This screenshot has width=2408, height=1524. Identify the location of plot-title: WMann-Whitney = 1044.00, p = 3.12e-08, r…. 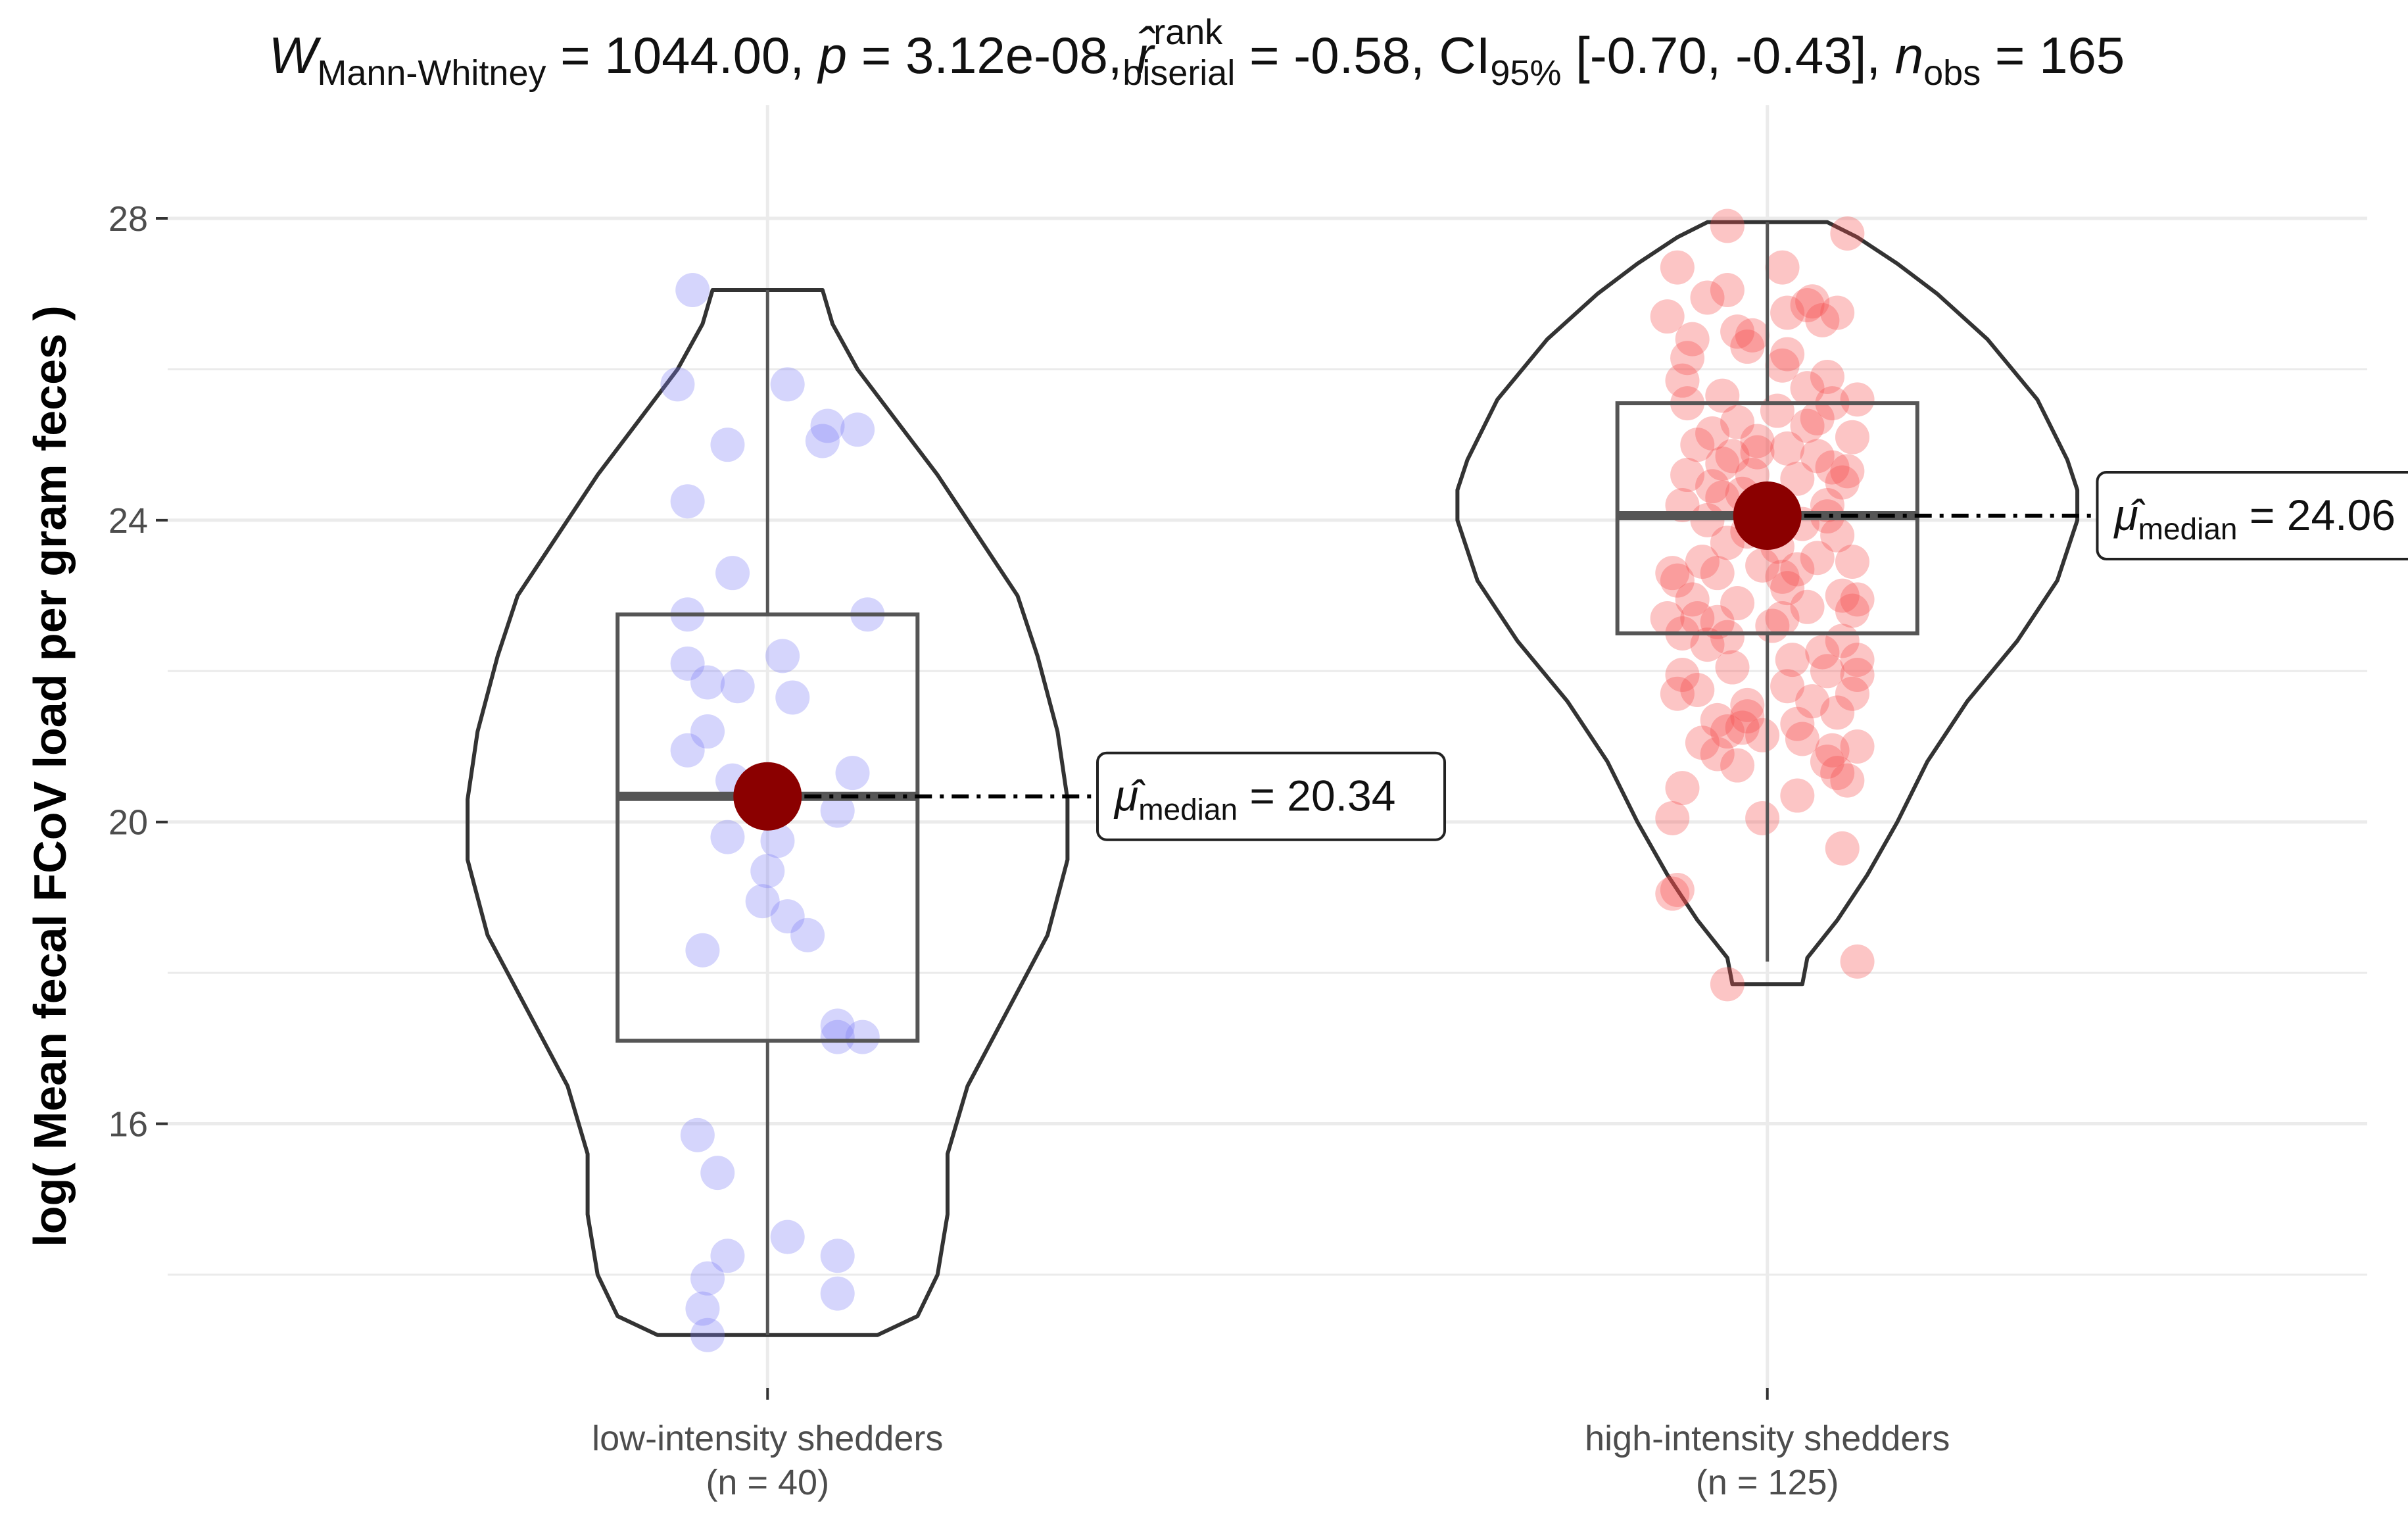
(1197, 52).